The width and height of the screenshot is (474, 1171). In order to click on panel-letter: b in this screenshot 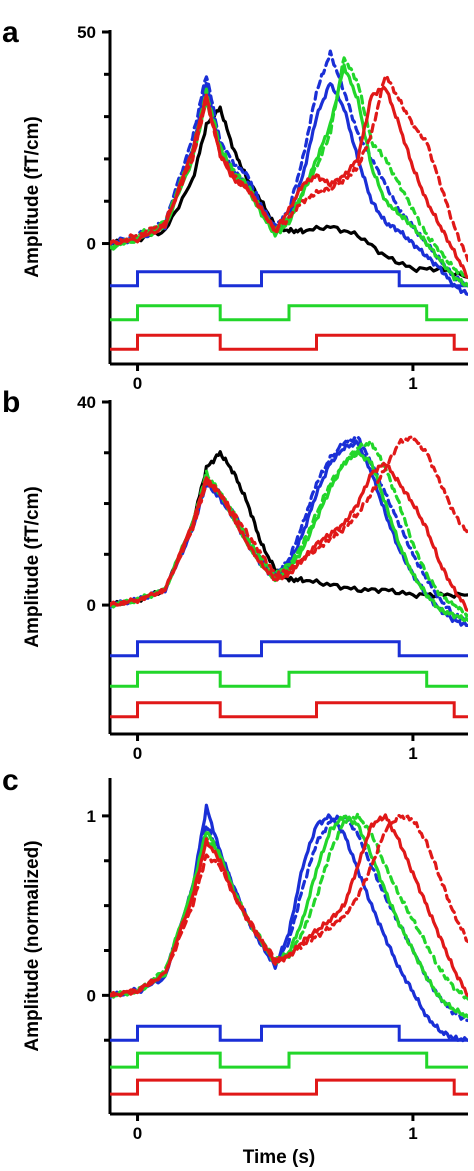, I will do `click(11, 402)`.